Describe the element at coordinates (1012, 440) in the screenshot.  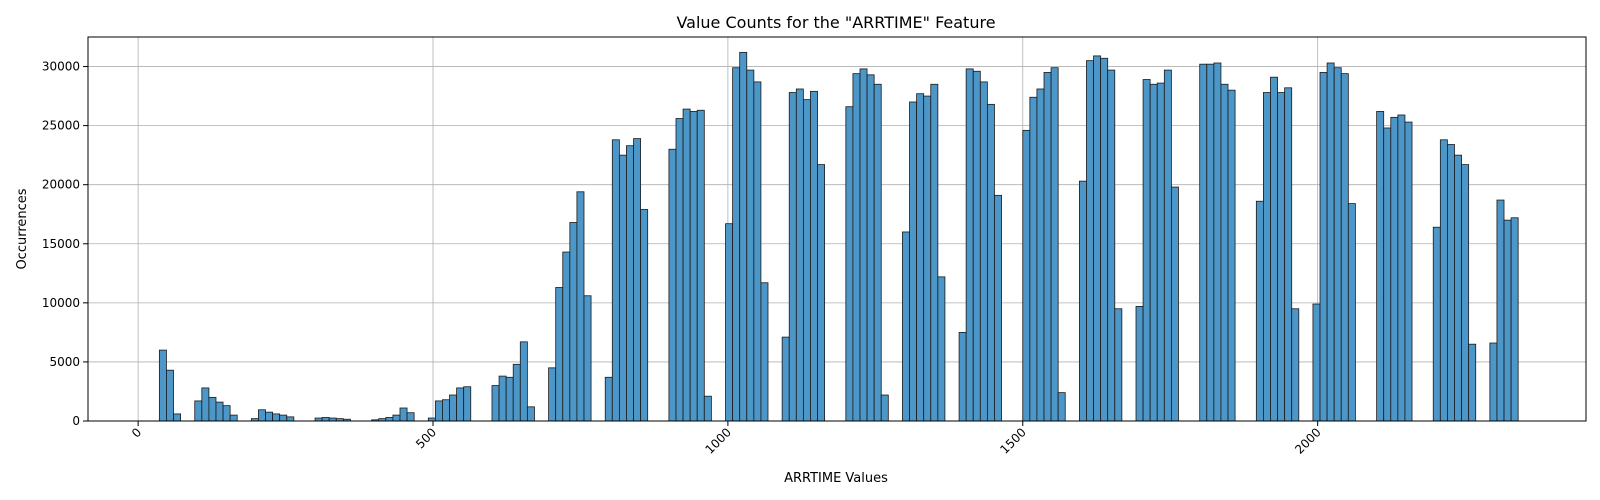
I see `x-tick-label: 1500` at that location.